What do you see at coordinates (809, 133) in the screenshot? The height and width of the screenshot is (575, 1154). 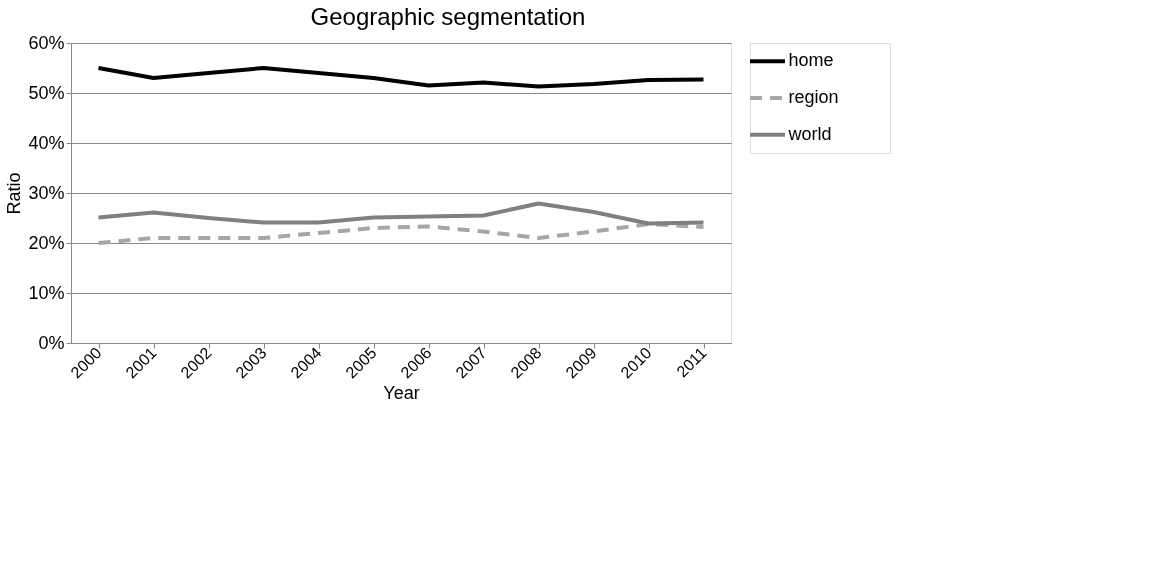 I see `legend-label: world` at bounding box center [809, 133].